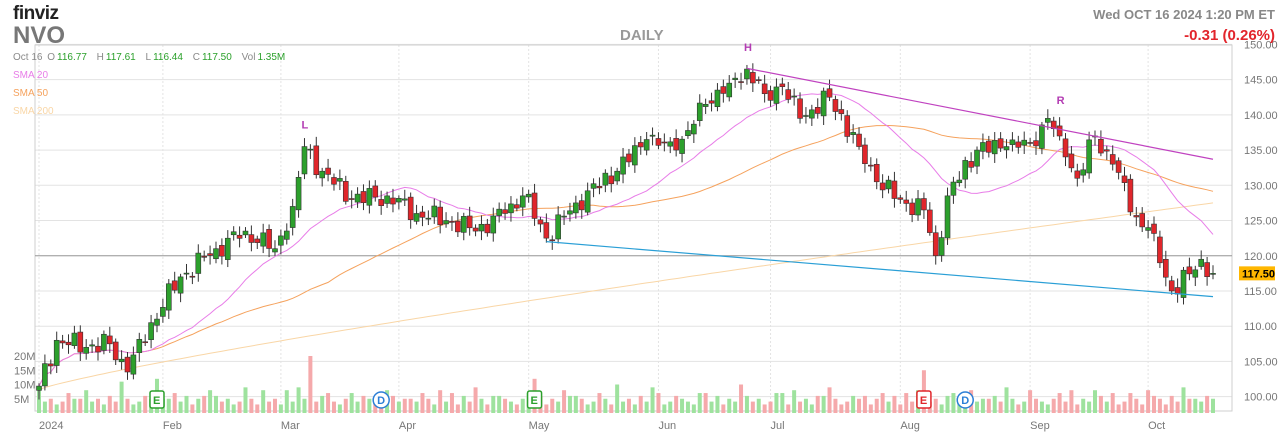  I want to click on x-tick-label: May, so click(539, 426).